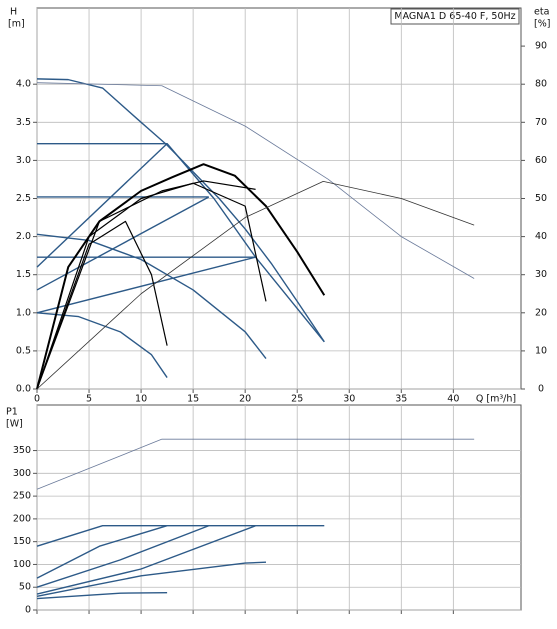  I want to click on y-tick-label: 250, so click(22, 496).